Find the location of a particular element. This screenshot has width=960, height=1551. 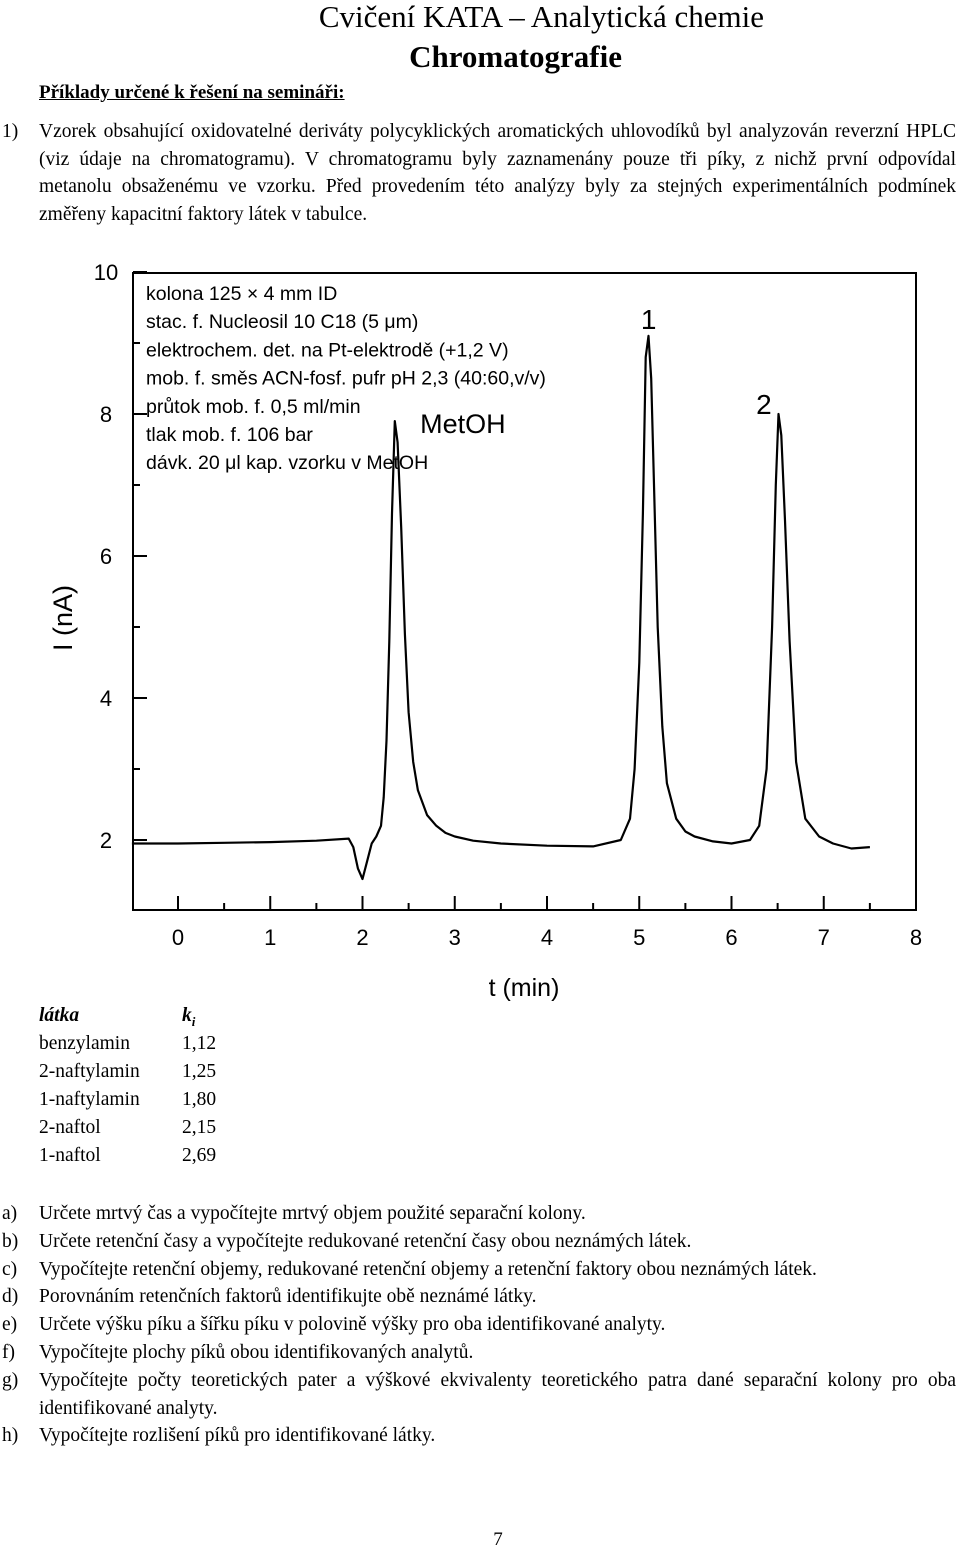

task-letter: a) is located at coordinates (10, 1213).